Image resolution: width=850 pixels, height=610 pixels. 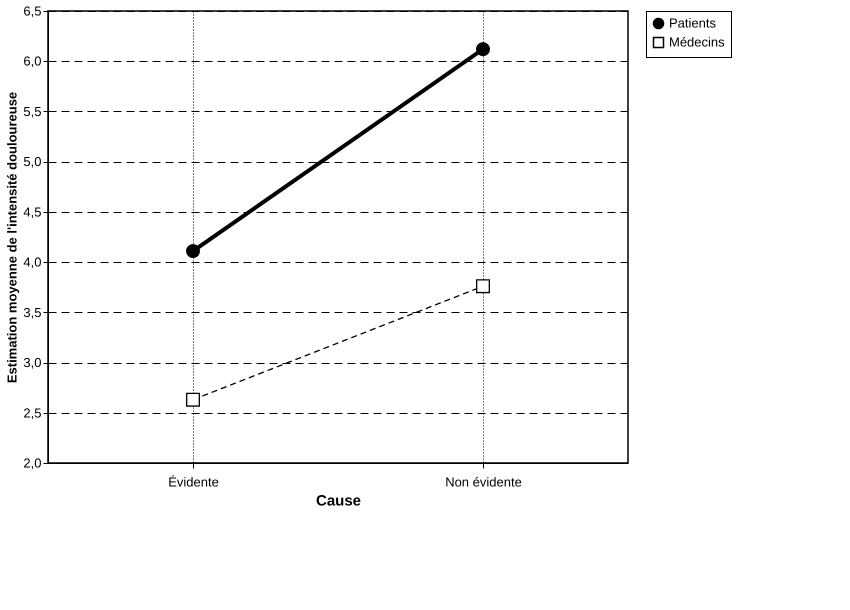 What do you see at coordinates (692, 23) in the screenshot?
I see `legend-label: Patients` at bounding box center [692, 23].